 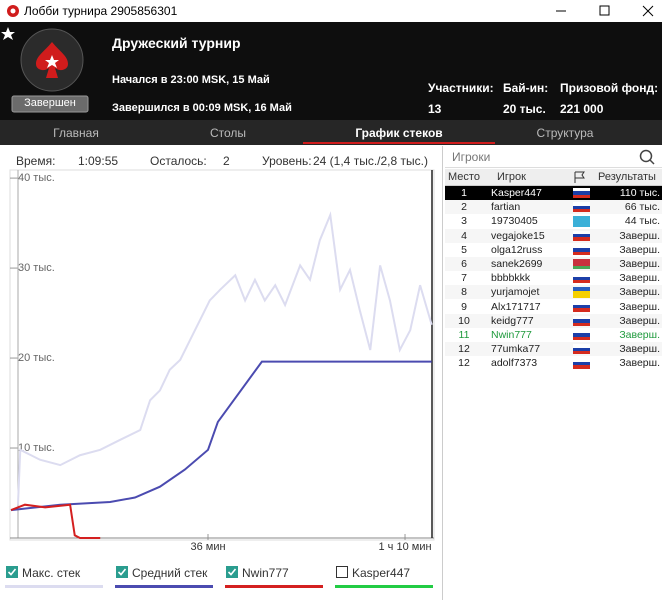 I want to click on player-name: fartian, so click(x=506, y=207).